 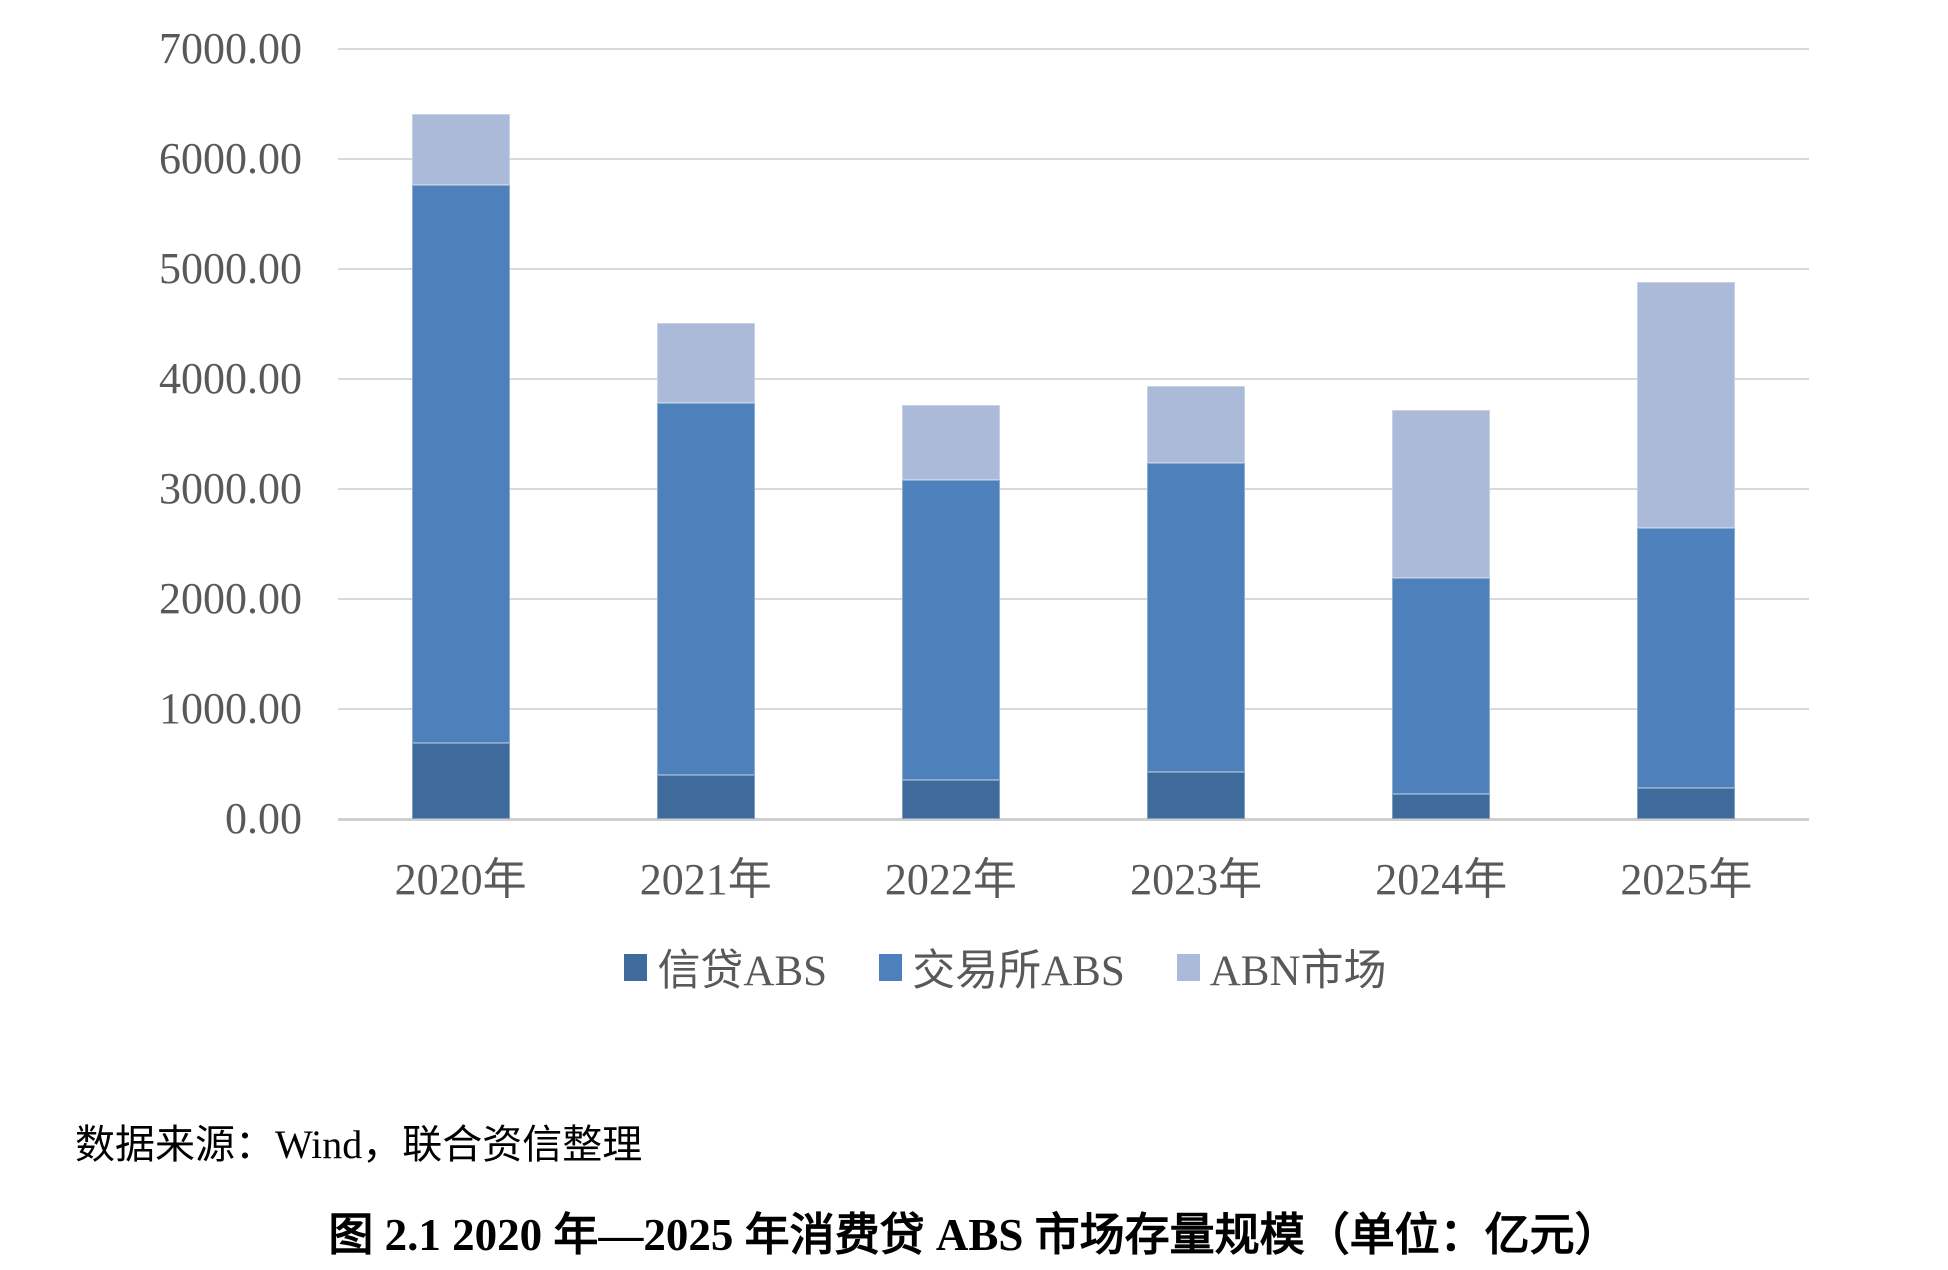 I want to click on bar-2020年, so click(x=460, y=466).